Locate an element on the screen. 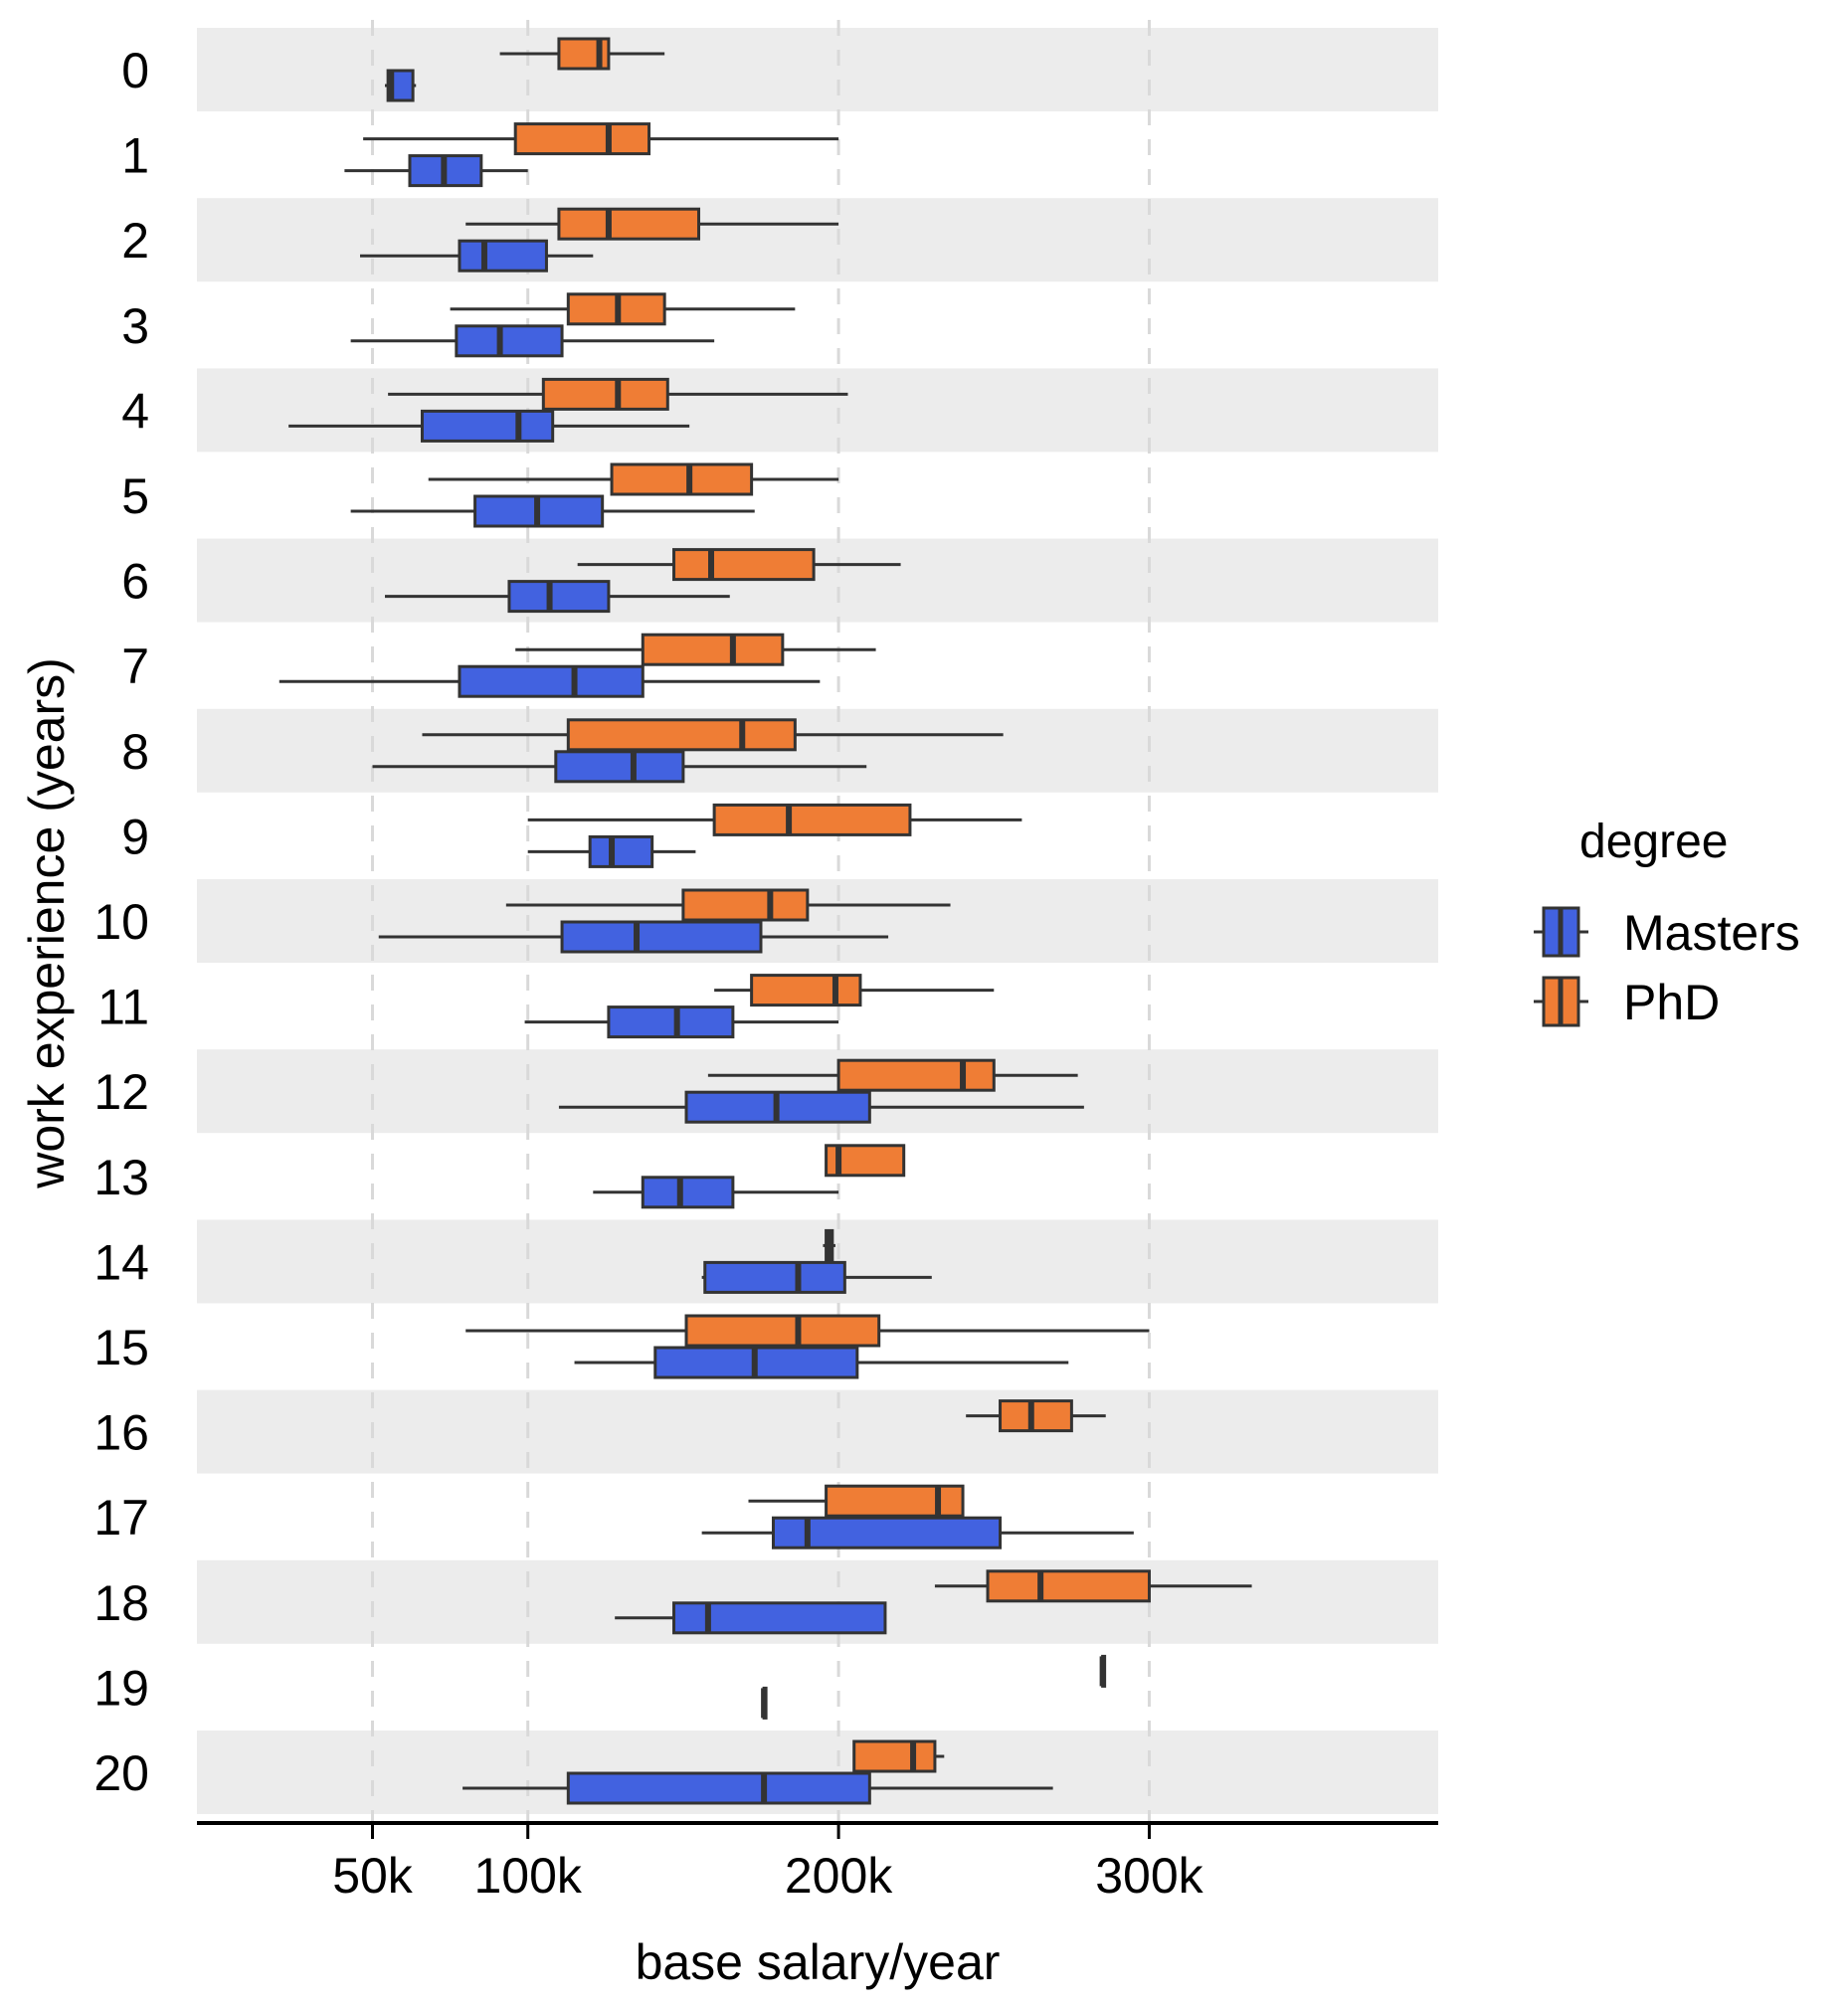  y-tick-label-10: 10 is located at coordinates (121, 922).